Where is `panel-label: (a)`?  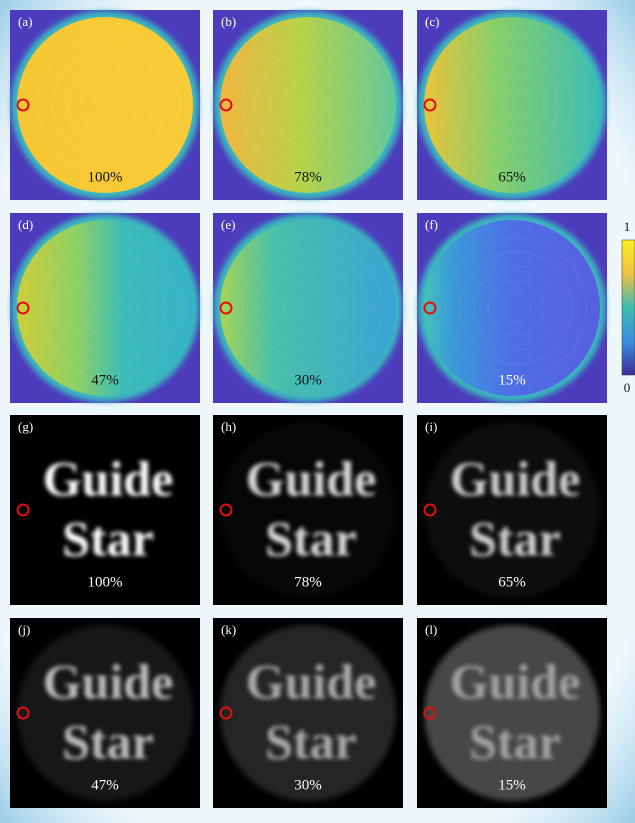 panel-label: (a) is located at coordinates (25, 21).